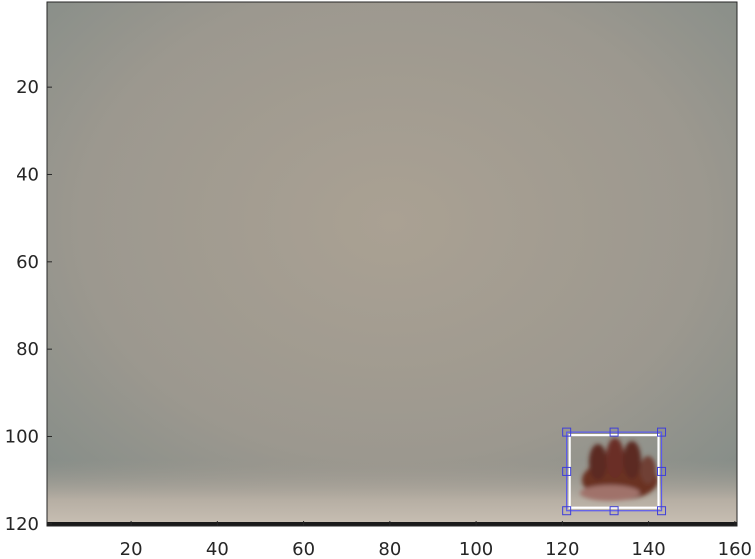 The image size is (755, 559). I want to click on roi-rectangle, so click(614, 471).